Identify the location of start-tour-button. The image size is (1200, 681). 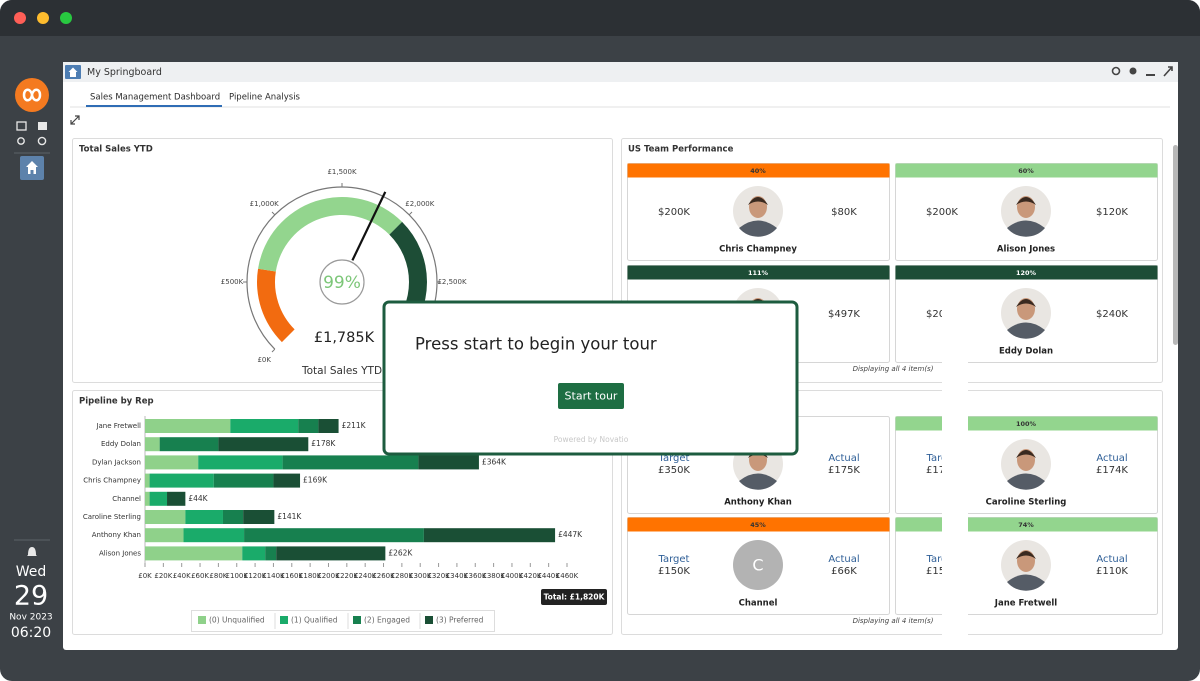
(591, 396).